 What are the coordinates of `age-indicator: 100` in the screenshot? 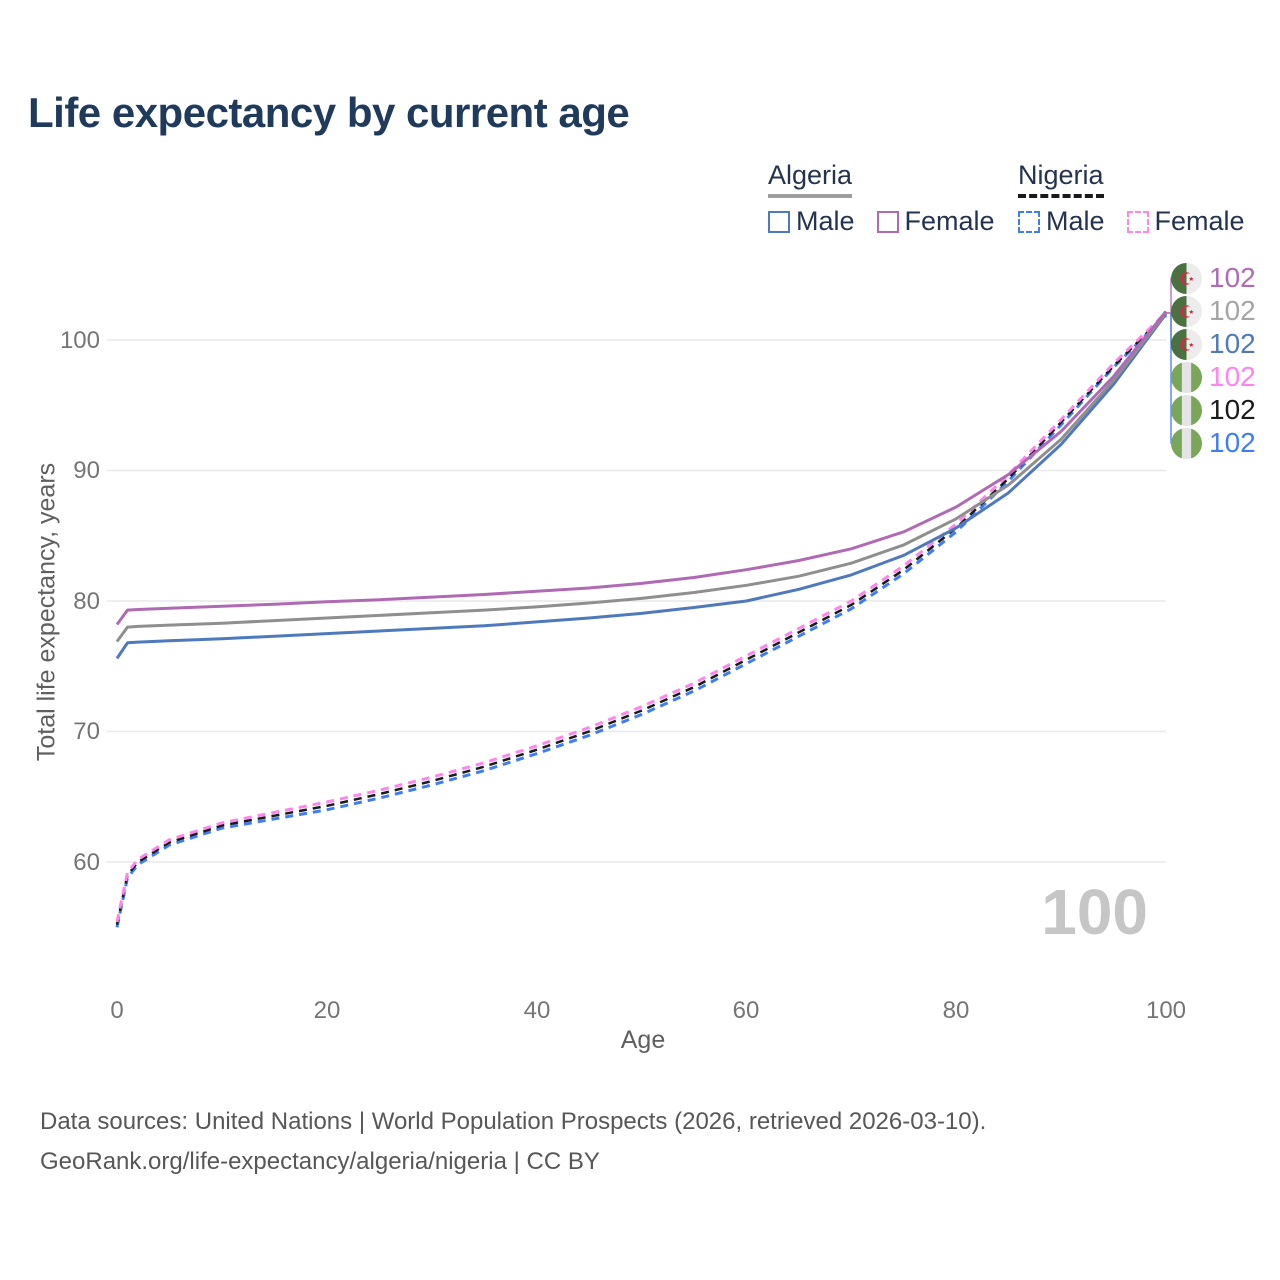 It's located at (1094, 912).